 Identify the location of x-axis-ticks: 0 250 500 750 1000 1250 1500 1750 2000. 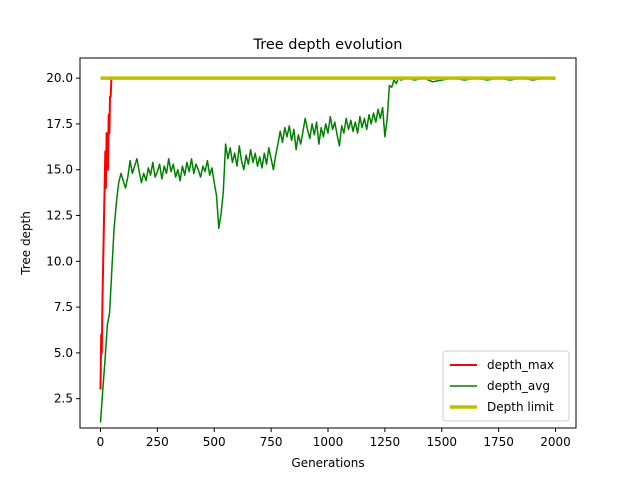
(334, 438).